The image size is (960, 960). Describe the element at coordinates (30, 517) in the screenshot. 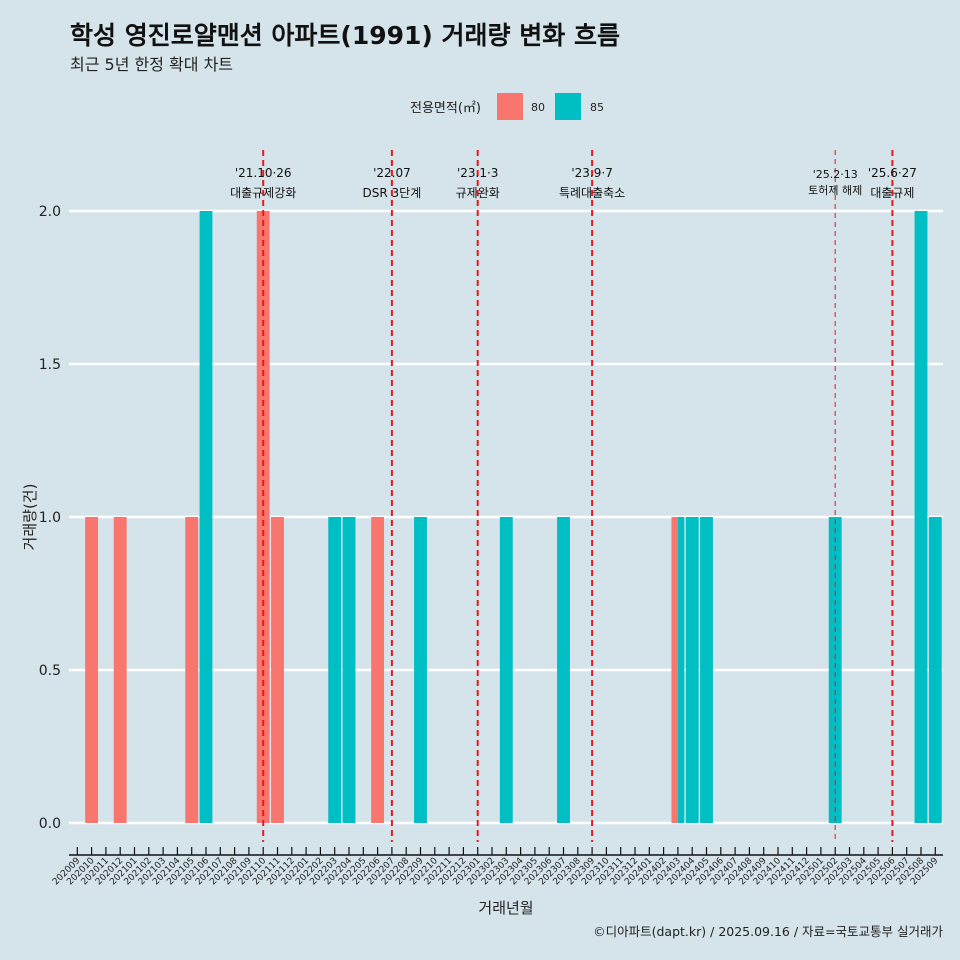

I see `y-axis-title: 거래량(건)` at that location.